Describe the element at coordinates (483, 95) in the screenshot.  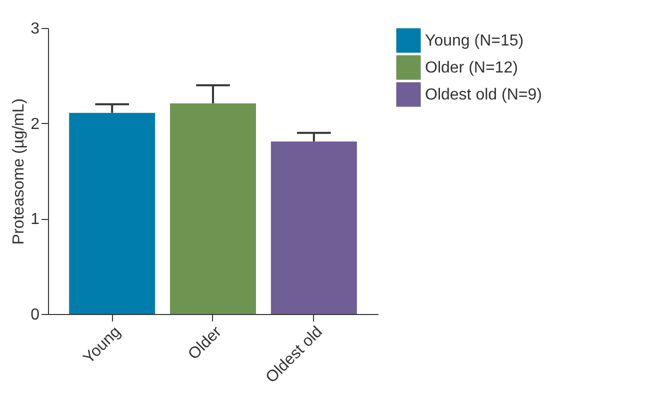
I see `legend-label: Oldest old (N=9)` at that location.